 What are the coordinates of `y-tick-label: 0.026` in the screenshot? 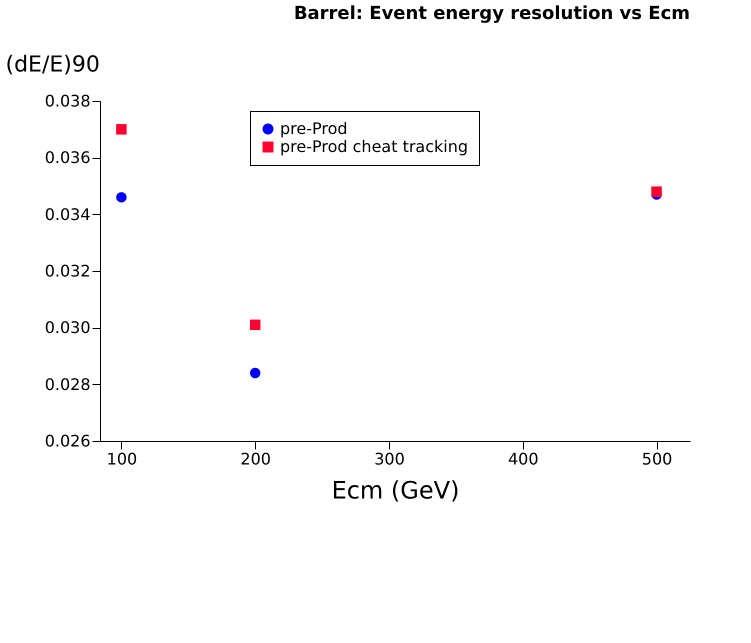 It's located at (67, 441).